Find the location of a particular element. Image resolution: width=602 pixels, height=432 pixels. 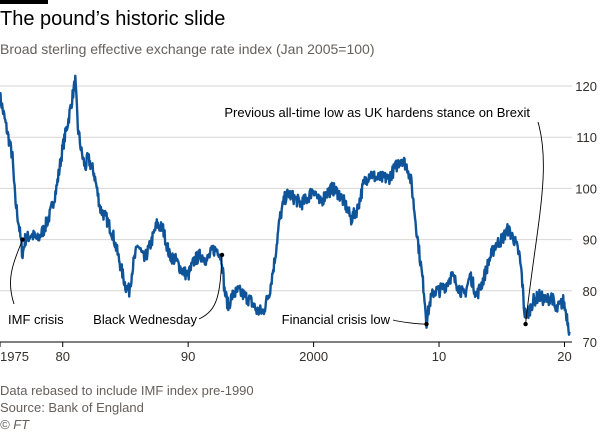

x-tick-label: 10 is located at coordinates (439, 356).